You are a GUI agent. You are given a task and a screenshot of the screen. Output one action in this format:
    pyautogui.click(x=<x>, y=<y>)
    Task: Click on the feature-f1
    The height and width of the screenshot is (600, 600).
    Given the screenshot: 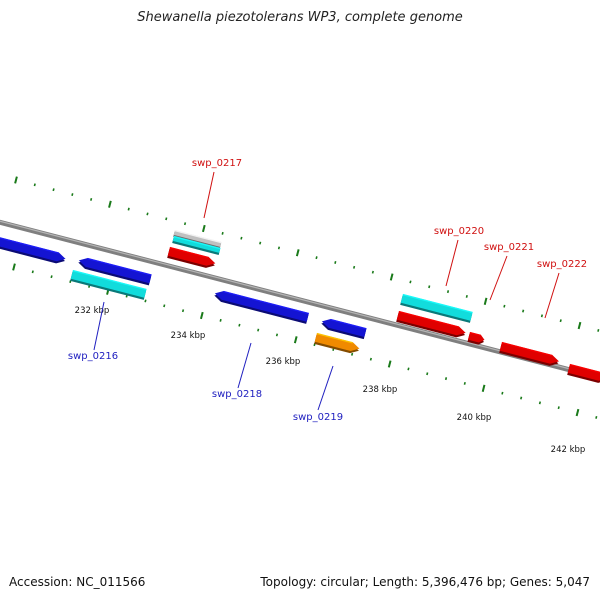 What is the action you would take?
    pyautogui.click(x=33, y=250)
    